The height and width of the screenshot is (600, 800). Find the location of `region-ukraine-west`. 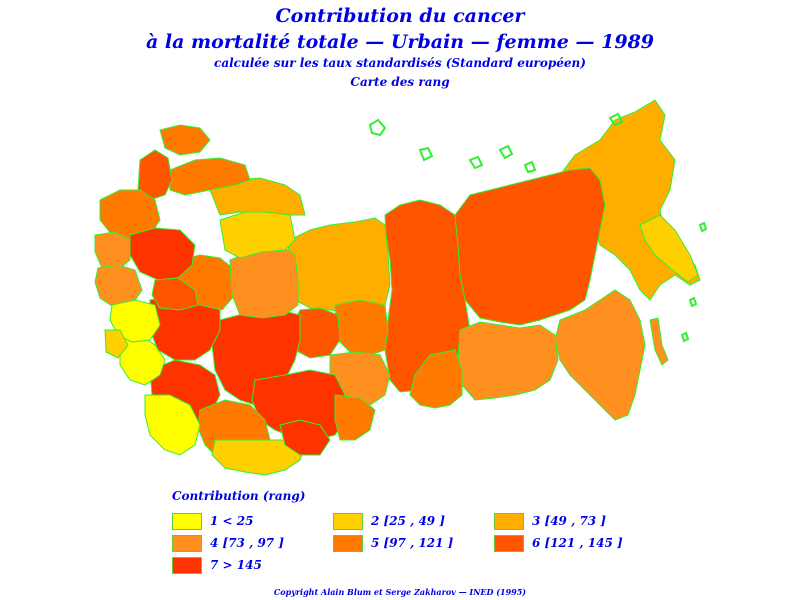

region-ukraine-west is located at coordinates (135, 321).